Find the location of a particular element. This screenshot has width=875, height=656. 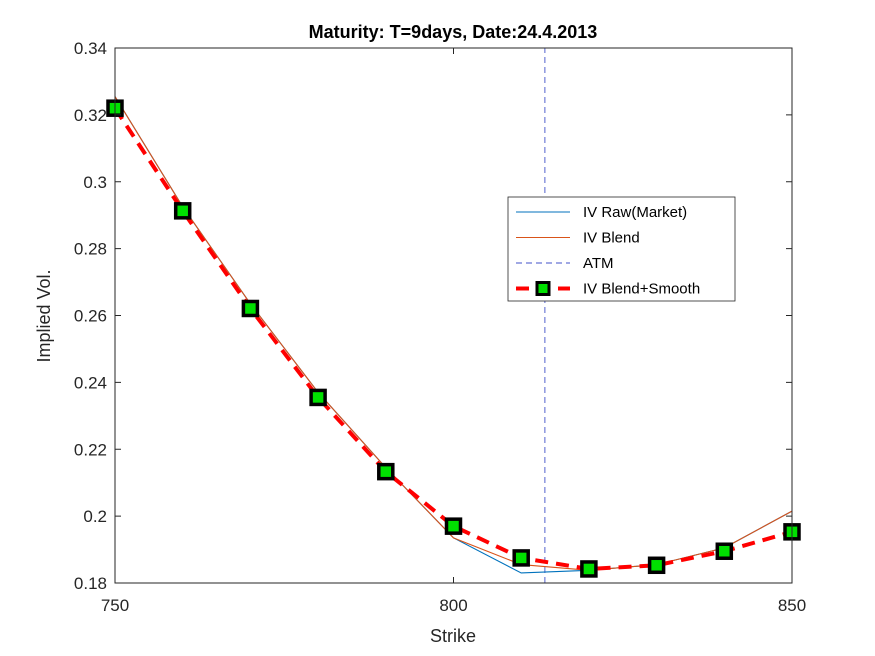

legend-label-iv-blend: IV Blend is located at coordinates (611, 238).